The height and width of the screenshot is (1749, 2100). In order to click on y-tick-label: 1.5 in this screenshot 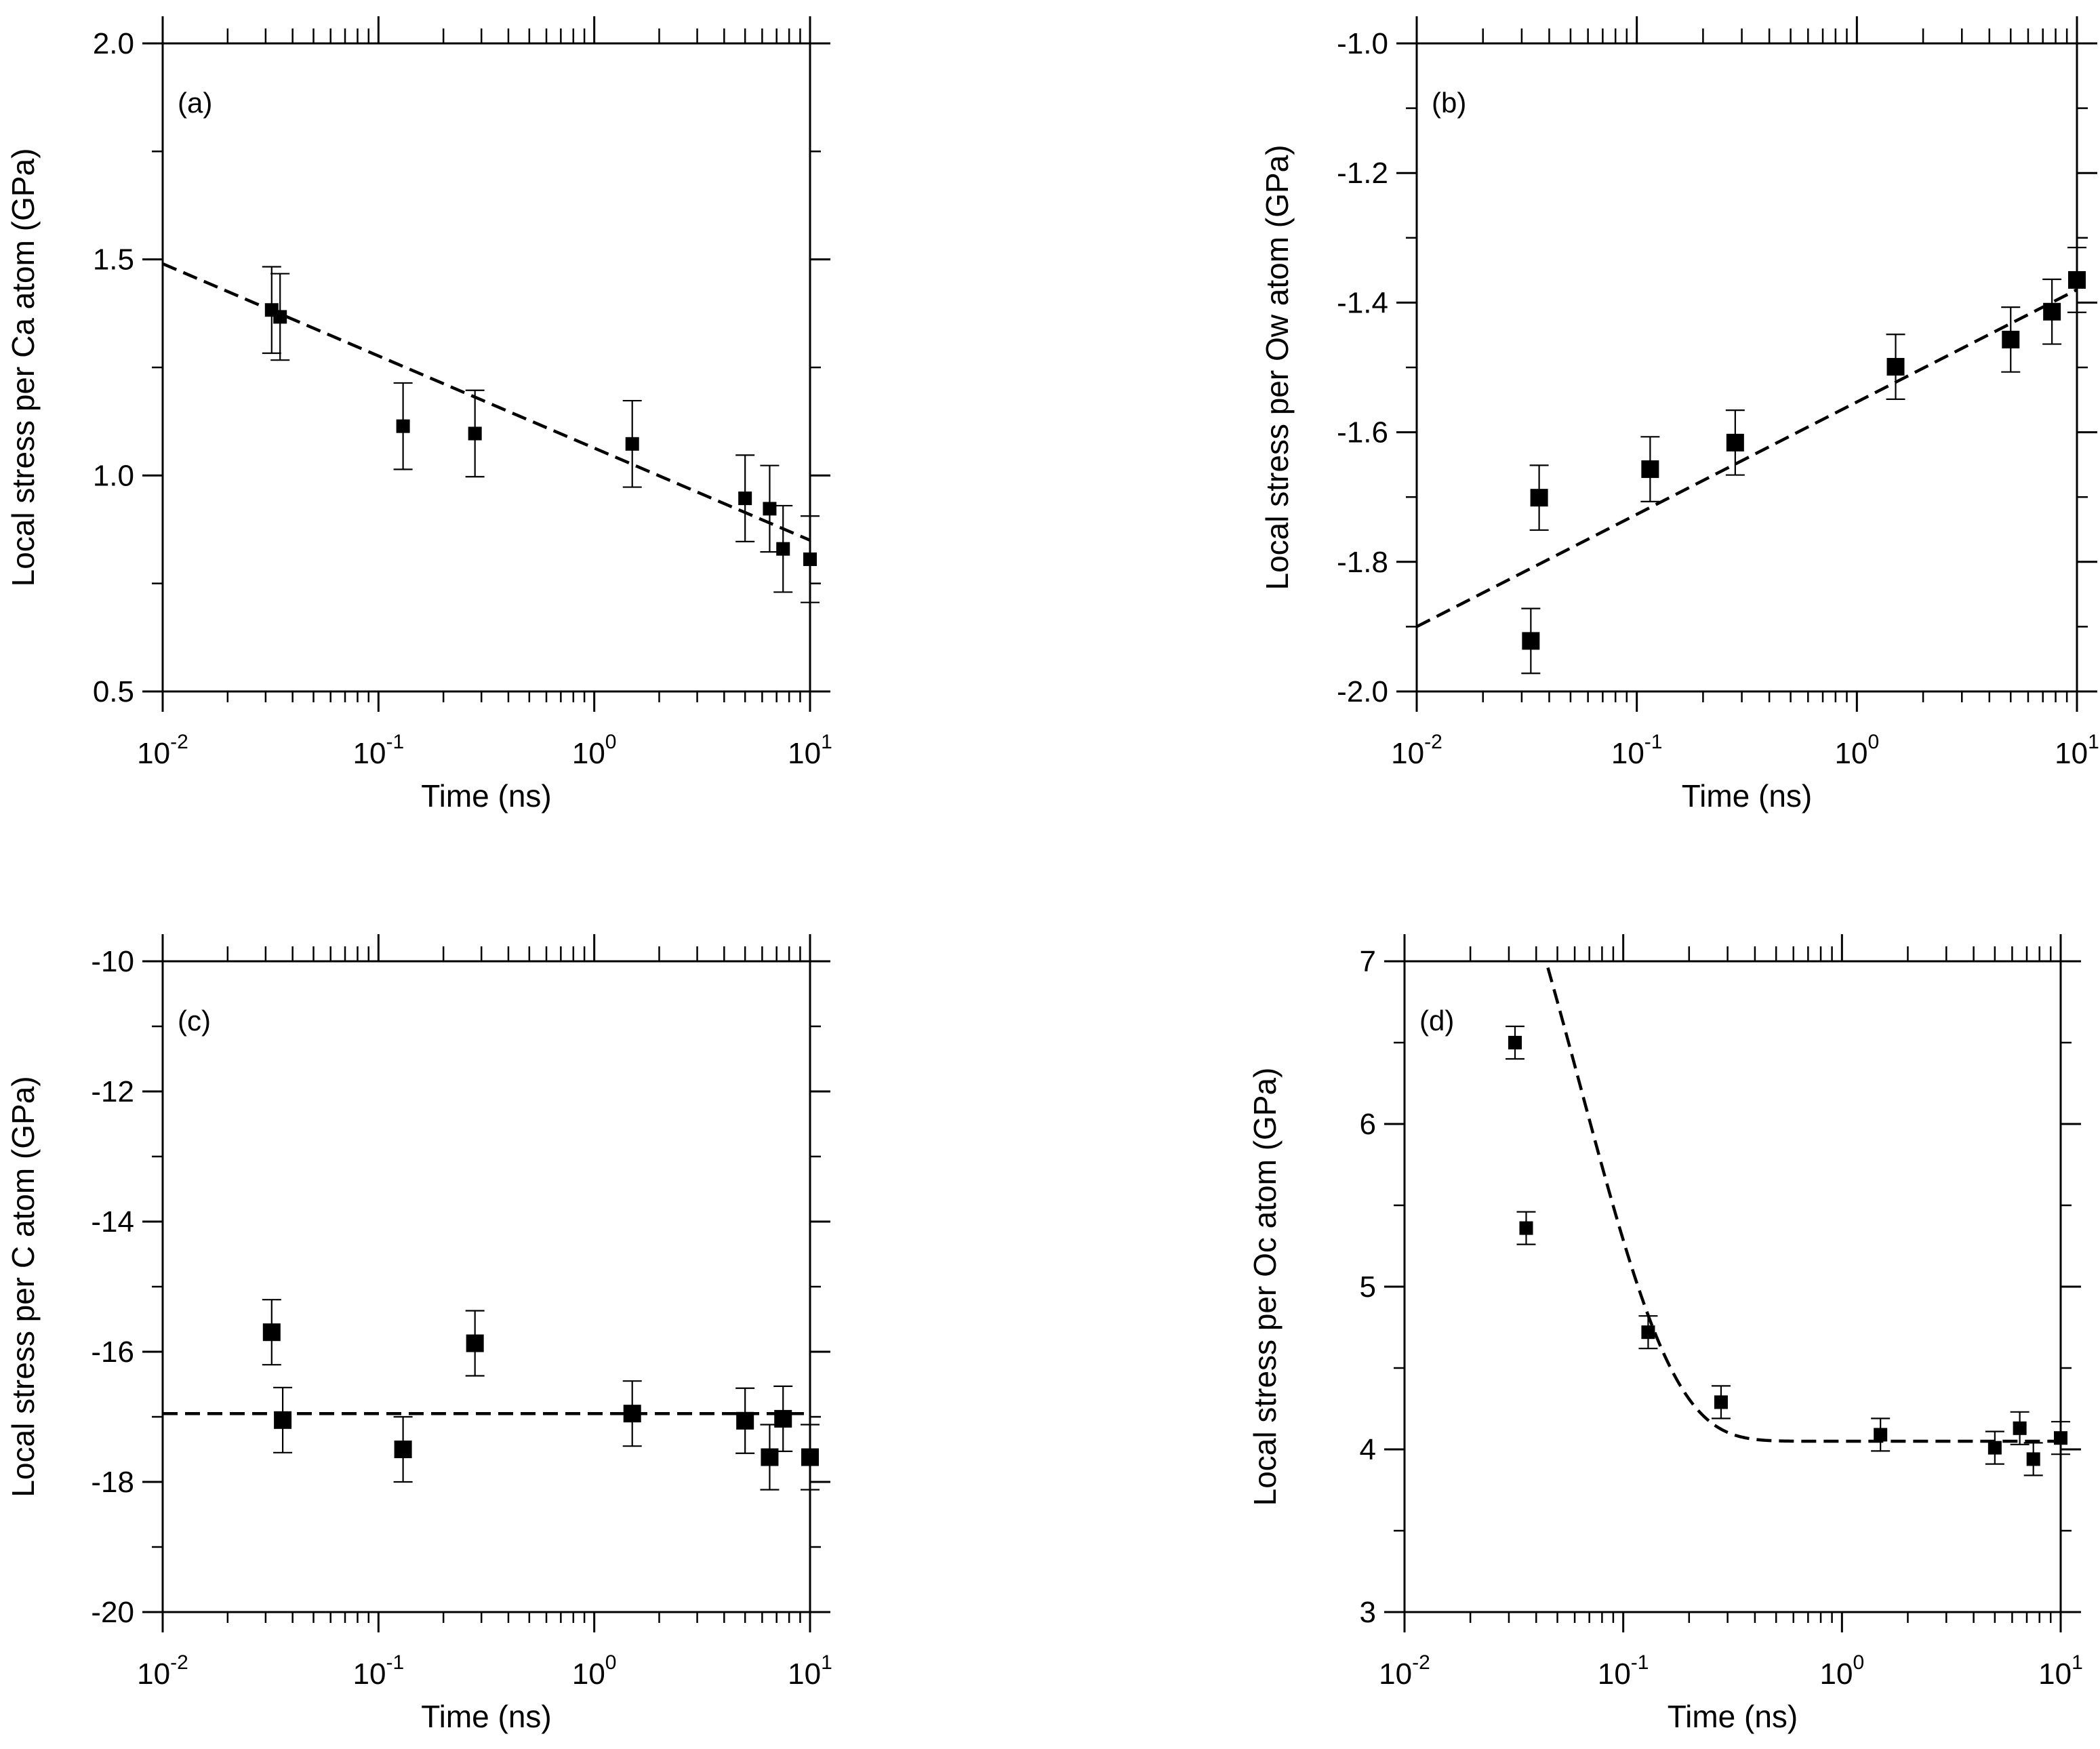, I will do `click(113, 260)`.